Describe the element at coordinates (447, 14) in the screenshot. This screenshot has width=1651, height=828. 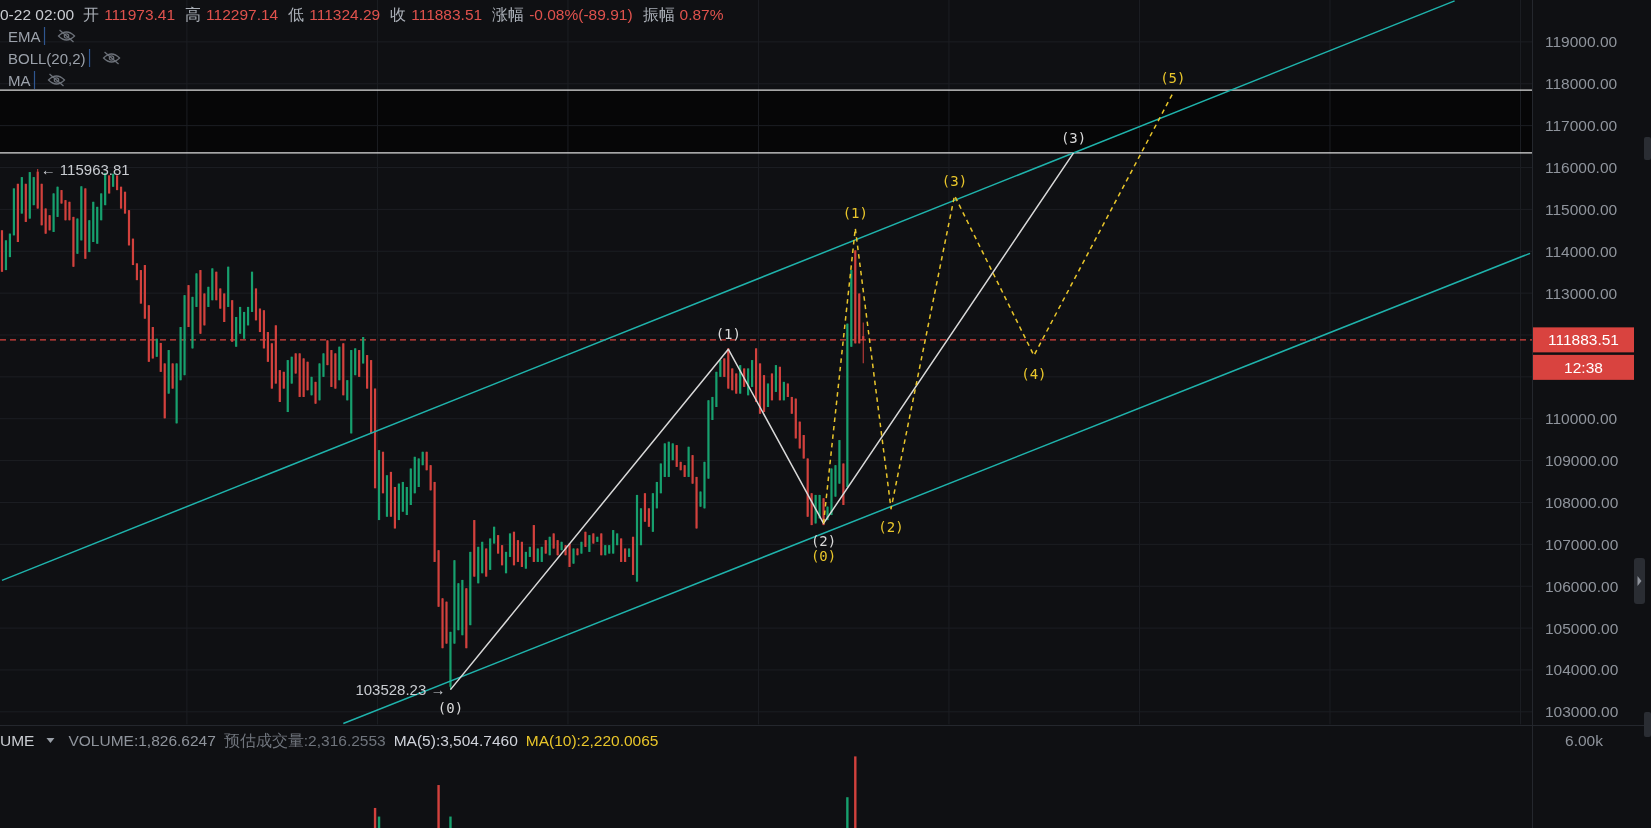
I see `annotation: 111883.51` at that location.